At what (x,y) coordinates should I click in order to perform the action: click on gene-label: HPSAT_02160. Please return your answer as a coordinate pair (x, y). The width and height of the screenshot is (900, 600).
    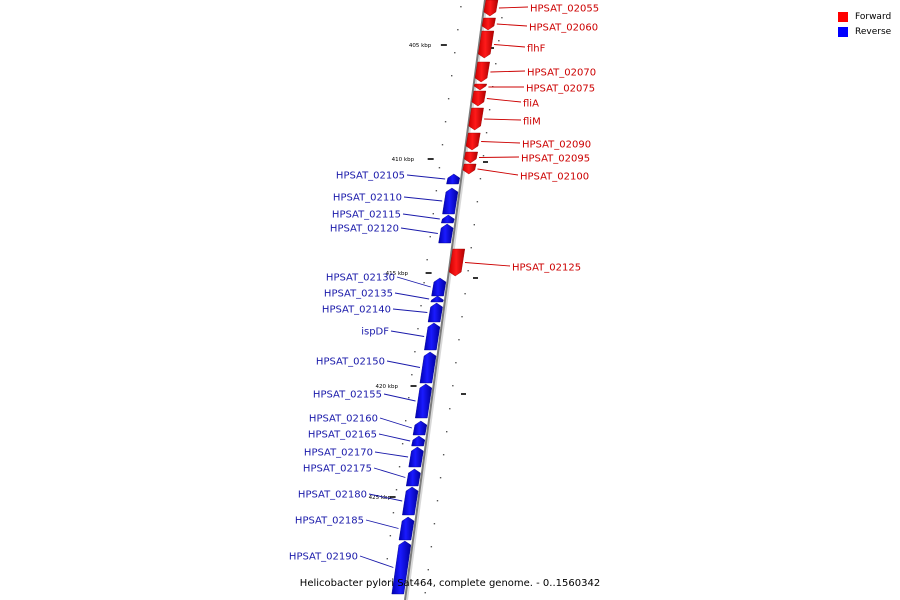
    Looking at the image, I should click on (343, 419).